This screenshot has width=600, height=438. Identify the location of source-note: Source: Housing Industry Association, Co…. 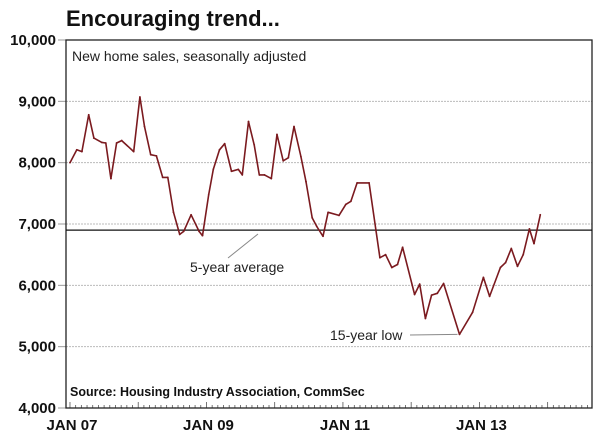
(217, 392).